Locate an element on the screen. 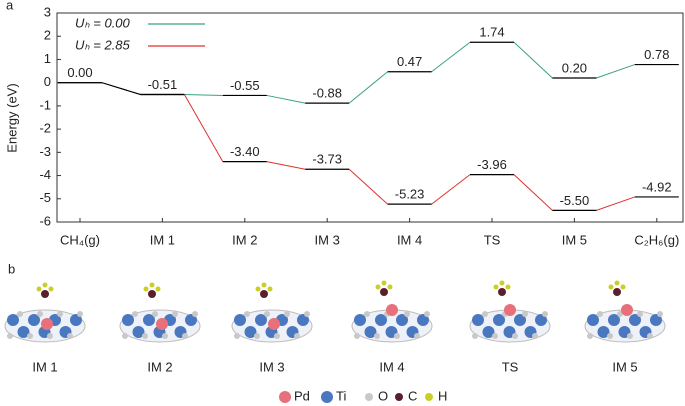 Image resolution: width=685 pixels, height=406 pixels. y-tick-label: -4 is located at coordinates (45, 174).